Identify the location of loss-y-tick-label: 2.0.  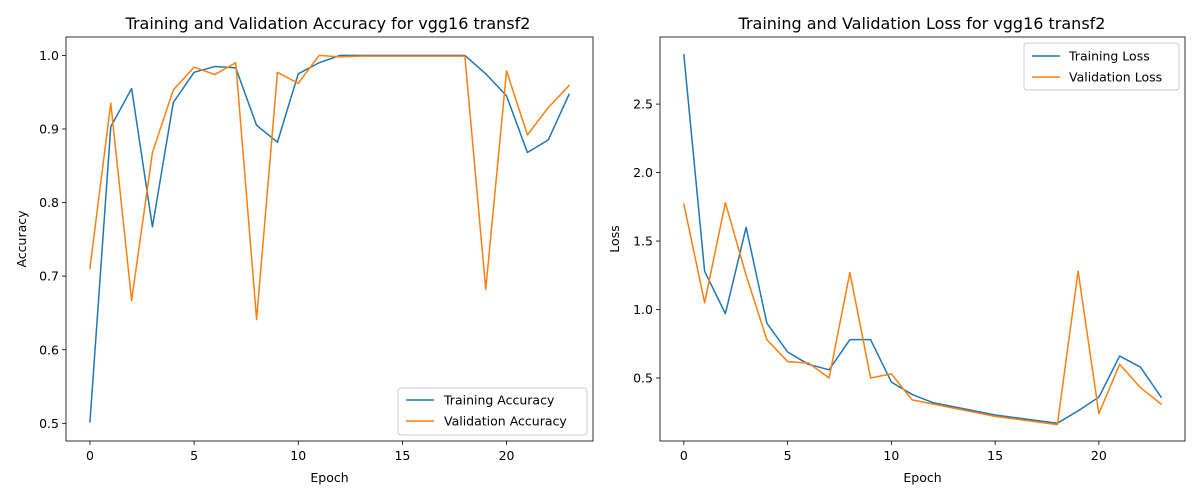
(643, 172).